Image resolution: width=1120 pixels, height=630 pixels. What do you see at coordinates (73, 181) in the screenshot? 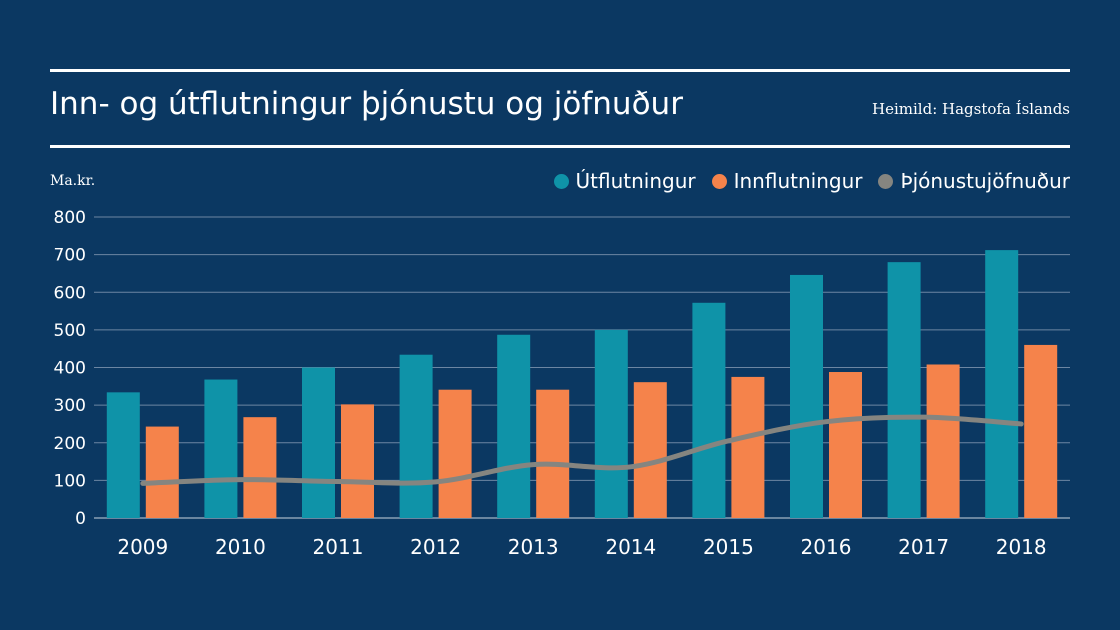
I see `y-axis-unit-label: Ma.kr.` at bounding box center [73, 181].